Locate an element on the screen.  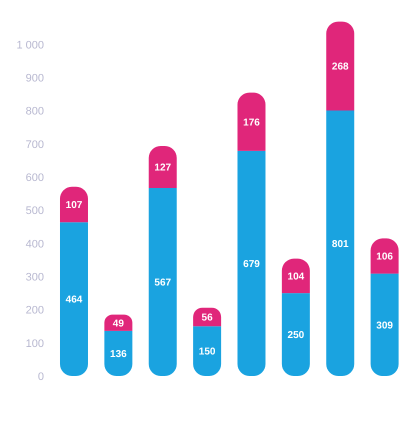
y-tick-label: 800 is located at coordinates (35, 112).